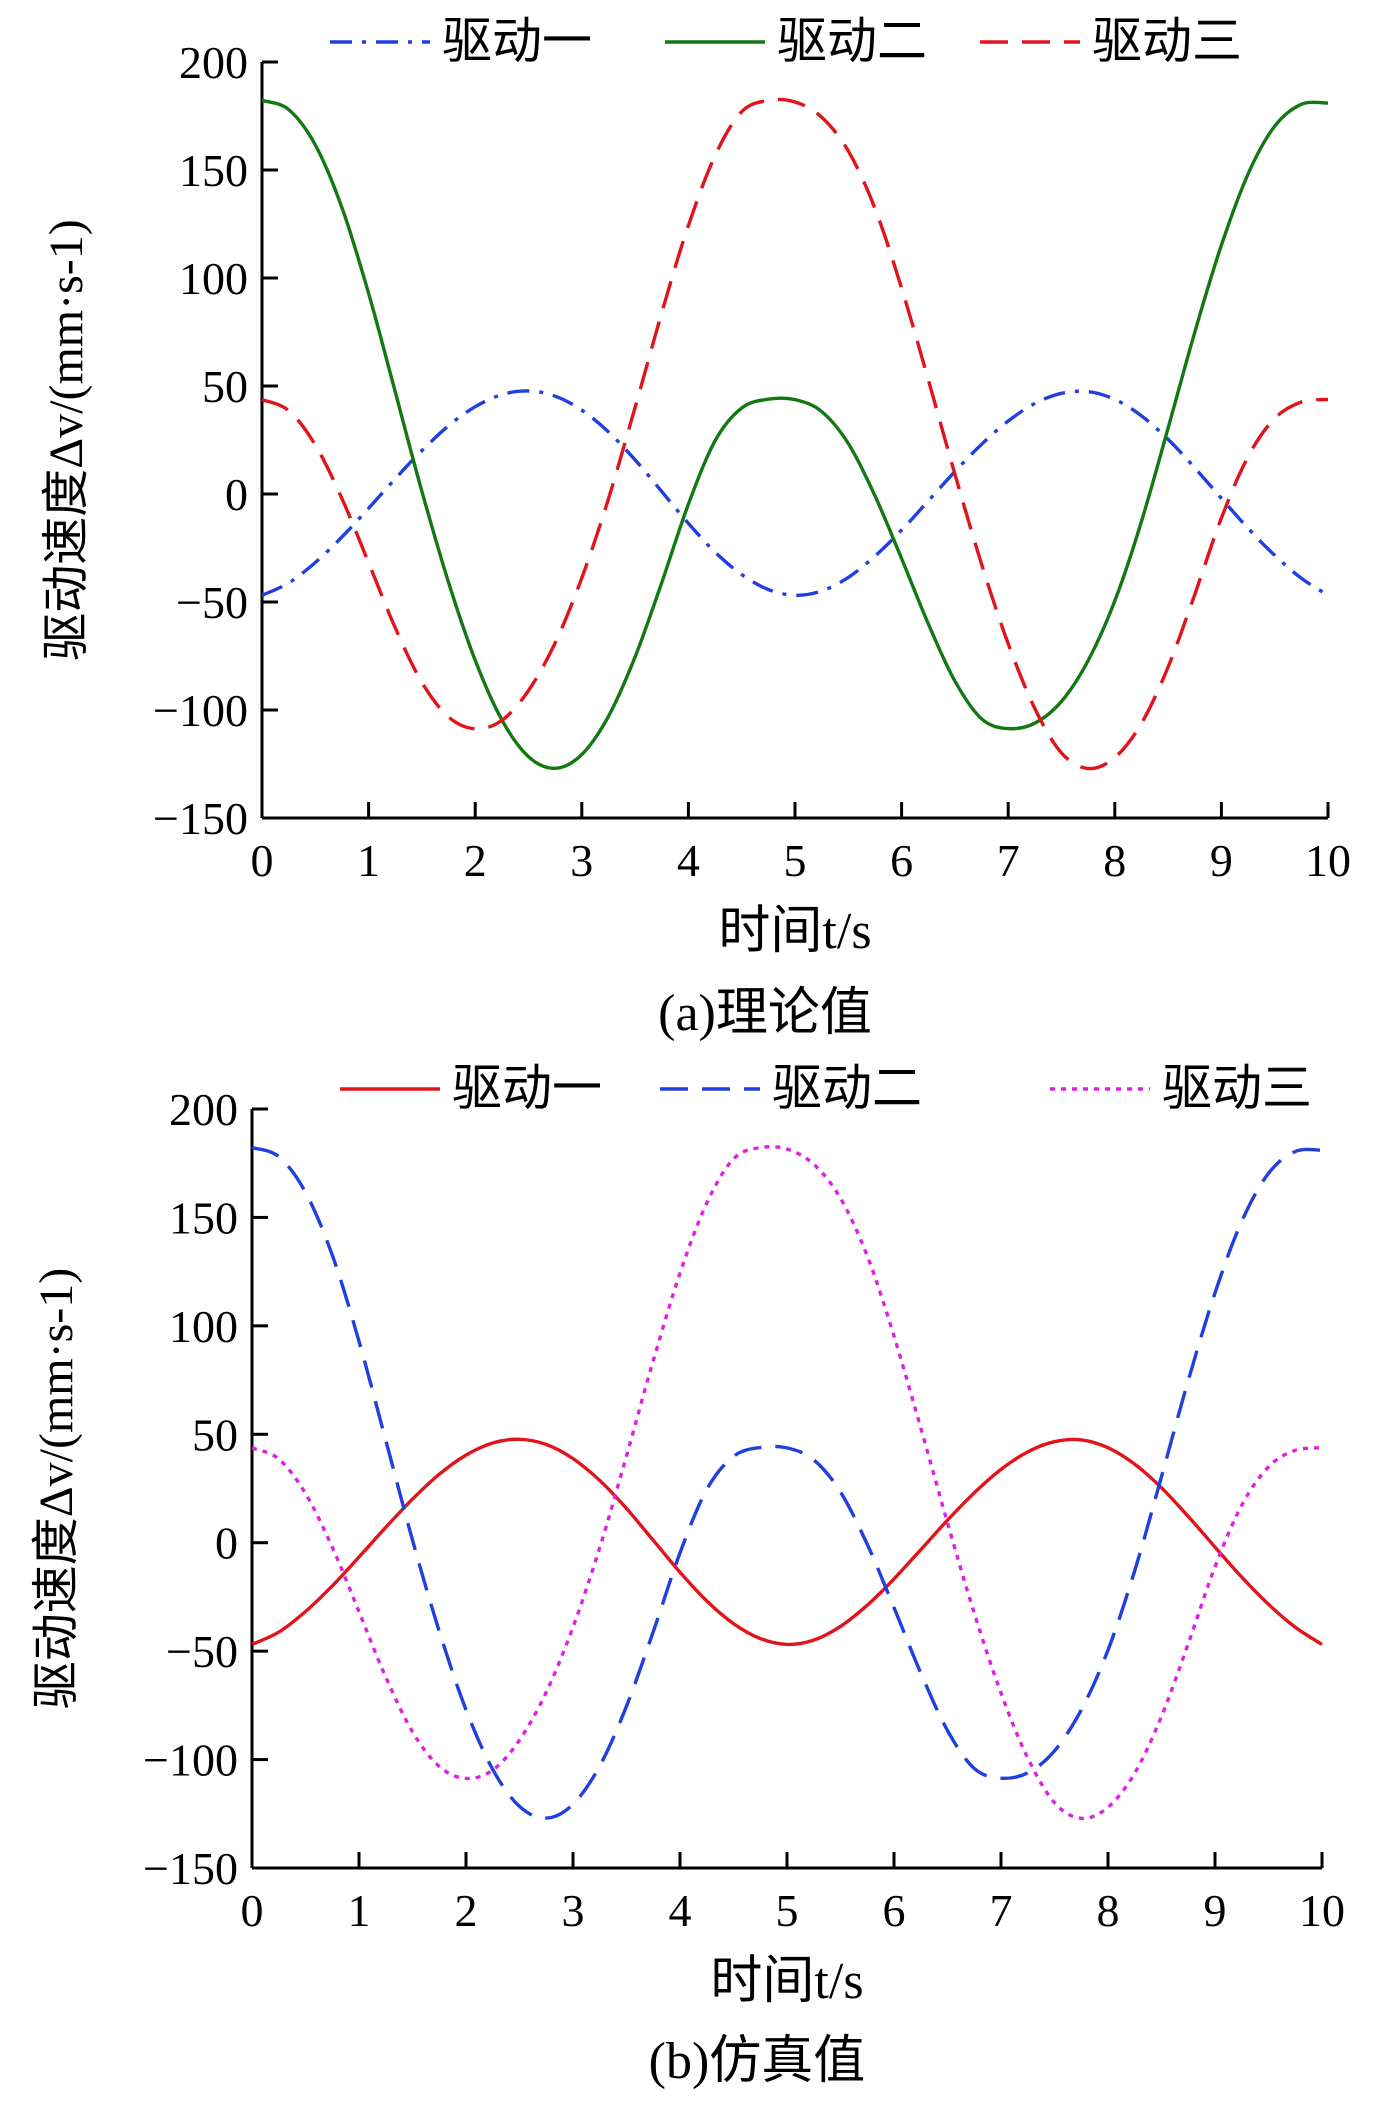 The width and height of the screenshot is (1388, 2106). I want to click on chart-caption: (a)理论值, so click(765, 1013).